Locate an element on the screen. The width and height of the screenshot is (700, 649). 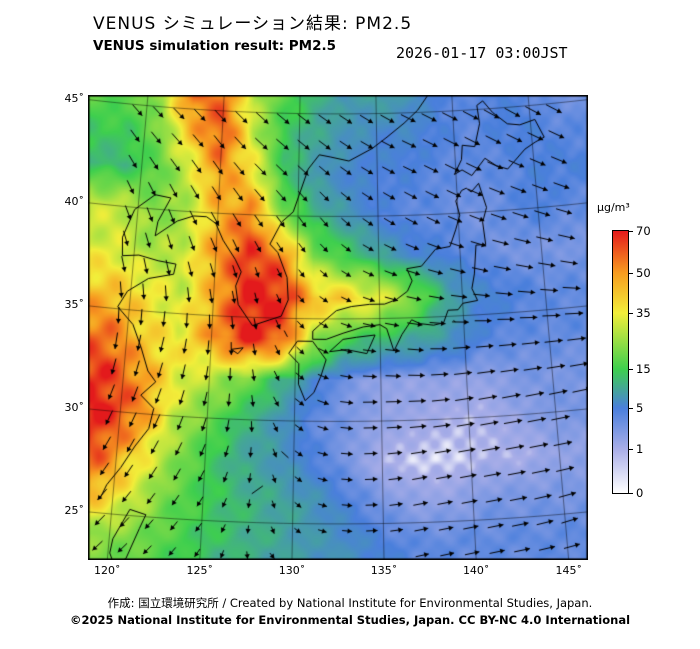
lon-tick-label: 140˚ is located at coordinates (476, 570).